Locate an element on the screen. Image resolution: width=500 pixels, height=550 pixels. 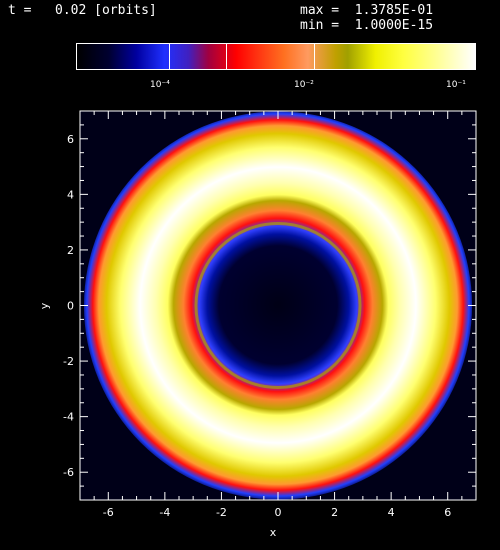
x-tick-label: 2 is located at coordinates (334, 512).